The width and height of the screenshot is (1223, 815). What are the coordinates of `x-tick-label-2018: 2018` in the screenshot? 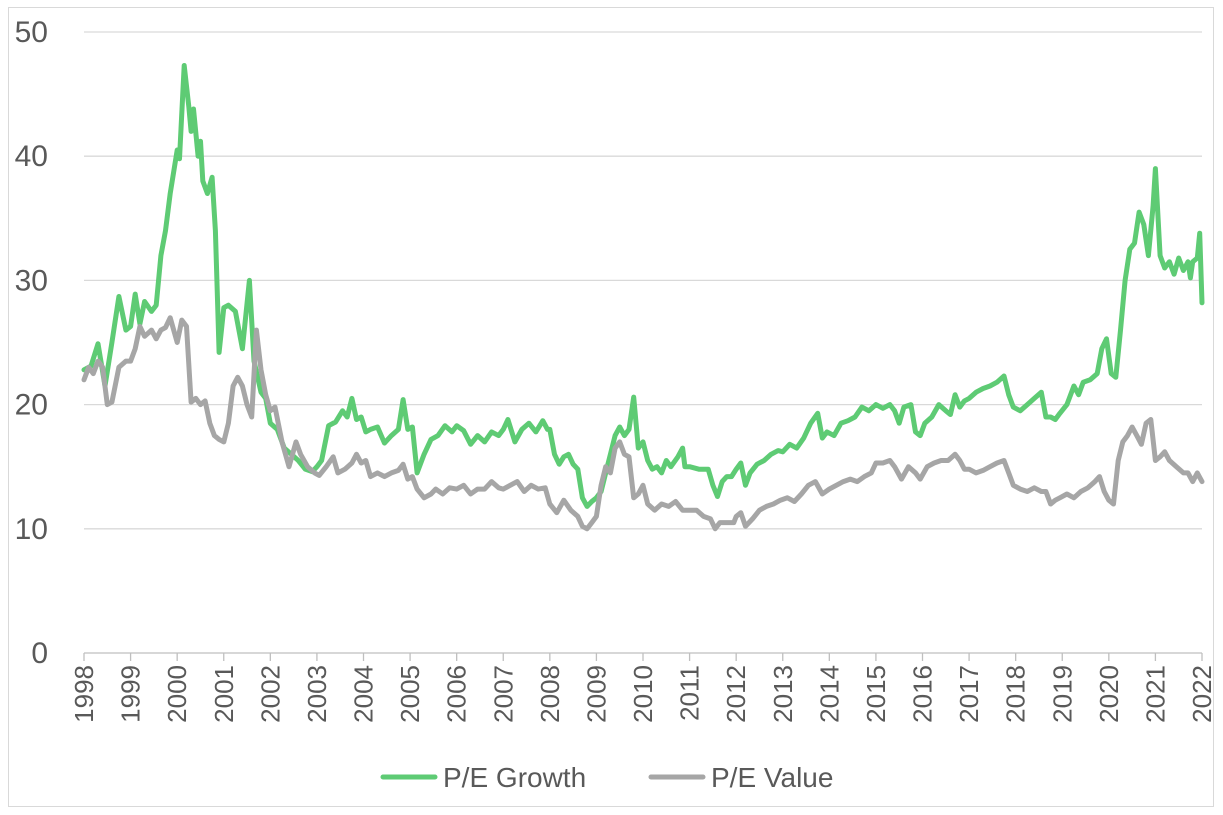 It's located at (1016, 694).